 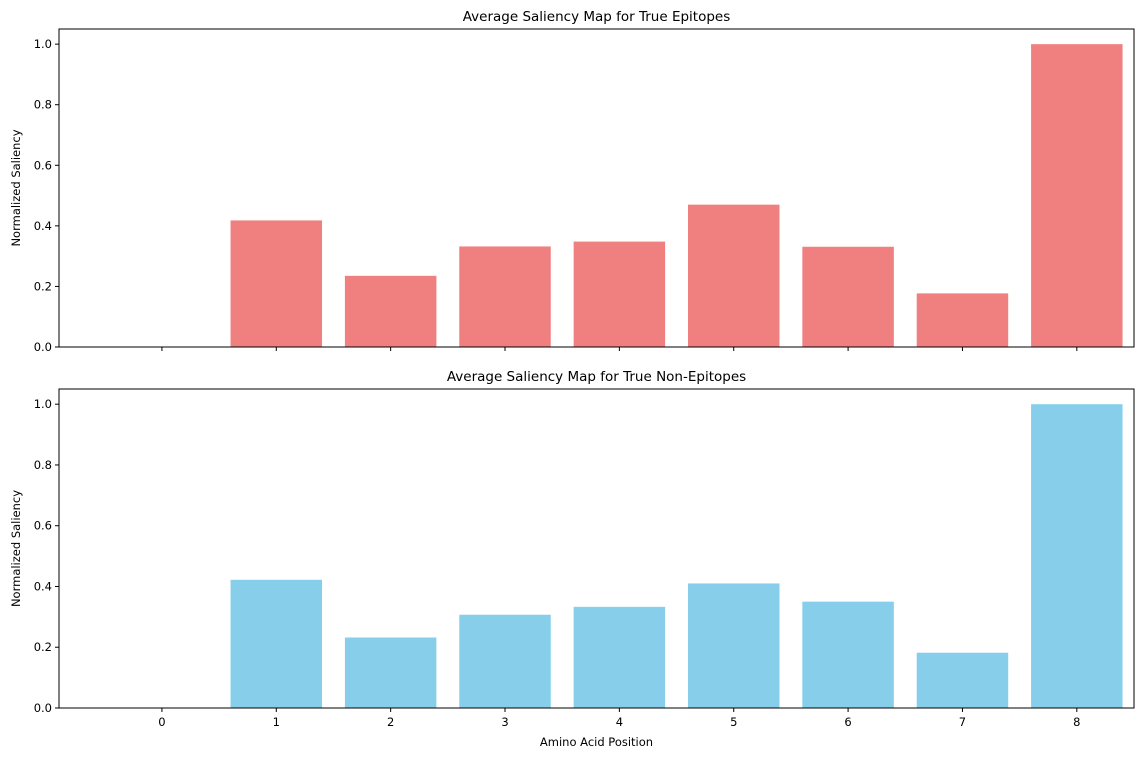 I want to click on x-tick-label: 3, so click(x=504, y=722).